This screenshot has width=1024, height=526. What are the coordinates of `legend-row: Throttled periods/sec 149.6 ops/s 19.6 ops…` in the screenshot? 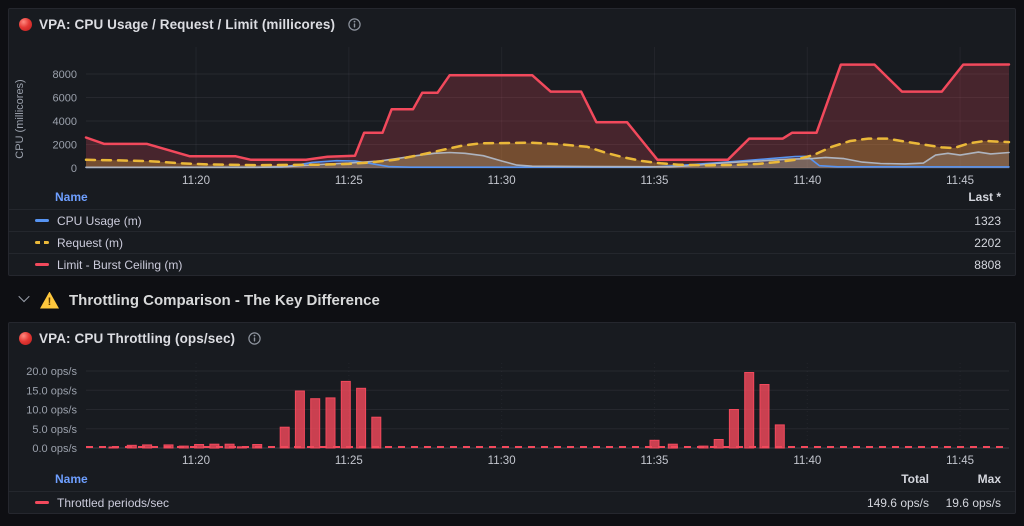 It's located at (512, 502).